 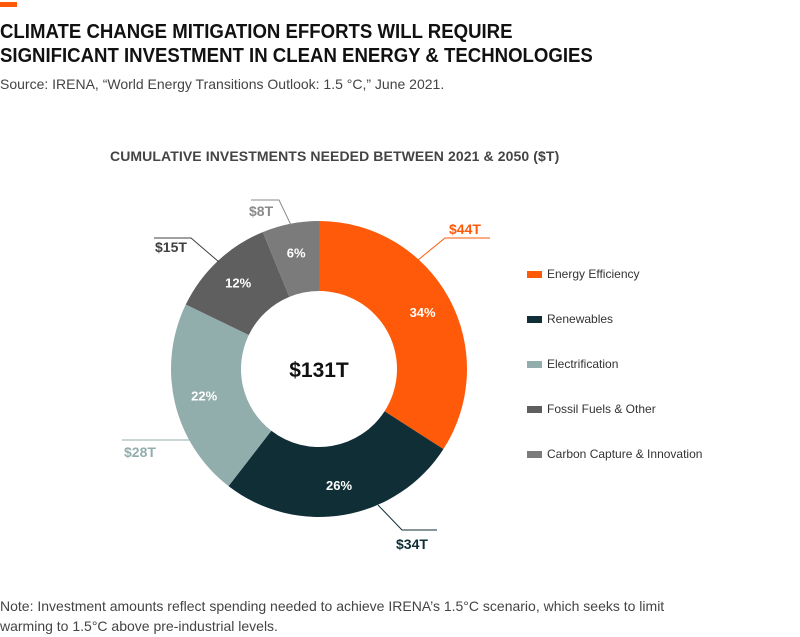 What do you see at coordinates (261, 211) in the screenshot?
I see `slice-value-label-5: $8T` at bounding box center [261, 211].